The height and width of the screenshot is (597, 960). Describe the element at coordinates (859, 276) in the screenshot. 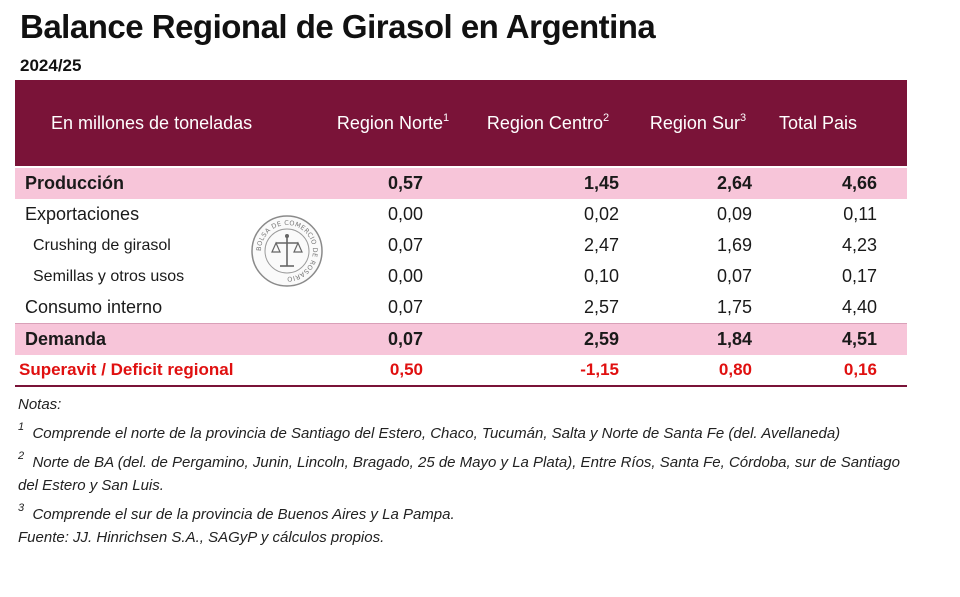

I see `cell-value: 0,17` at that location.